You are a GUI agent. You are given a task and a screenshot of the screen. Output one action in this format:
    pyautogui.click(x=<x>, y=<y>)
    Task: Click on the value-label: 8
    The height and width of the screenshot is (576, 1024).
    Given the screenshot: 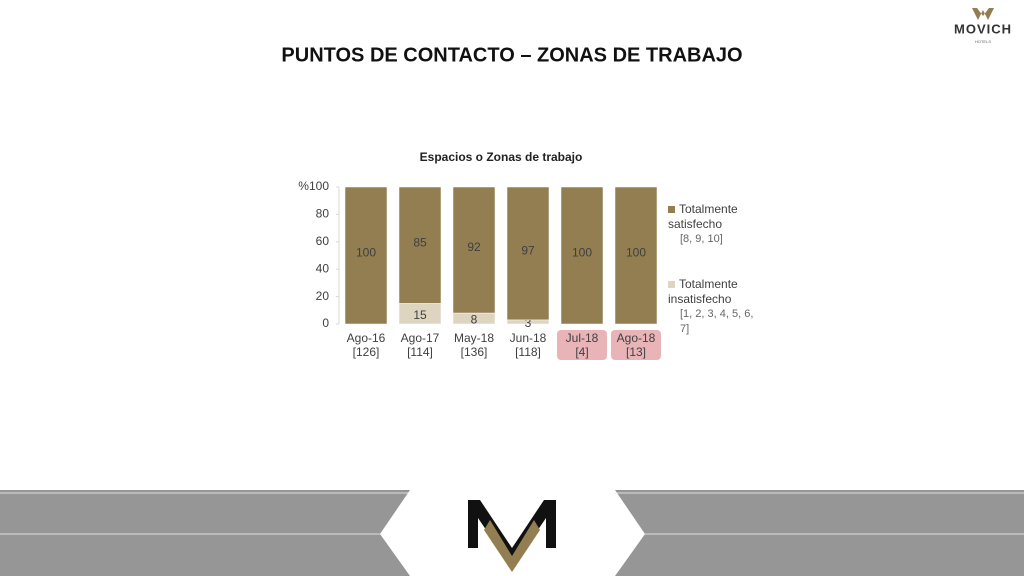 What is the action you would take?
    pyautogui.click(x=474, y=320)
    